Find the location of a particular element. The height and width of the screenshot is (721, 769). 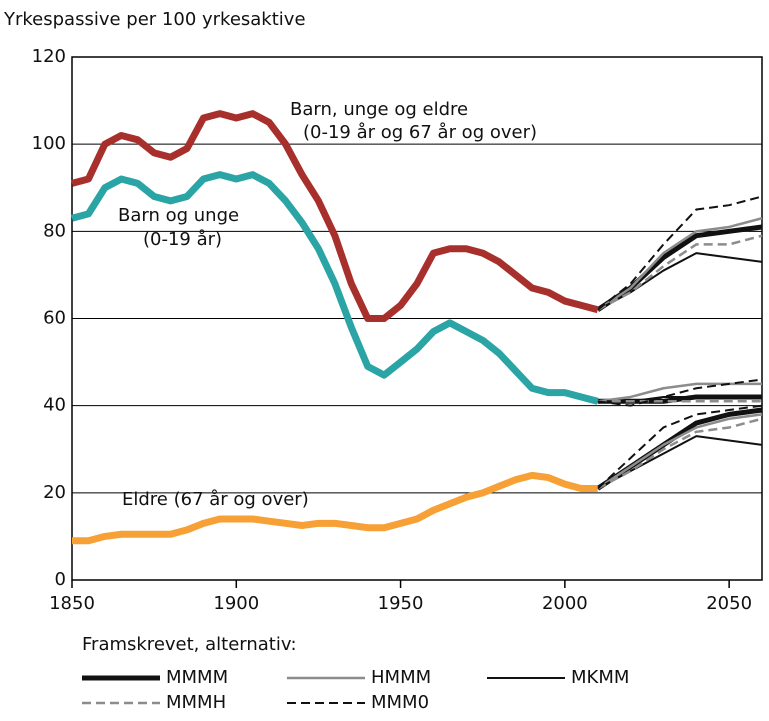

legend-label: MMM0 is located at coordinates (400, 702).